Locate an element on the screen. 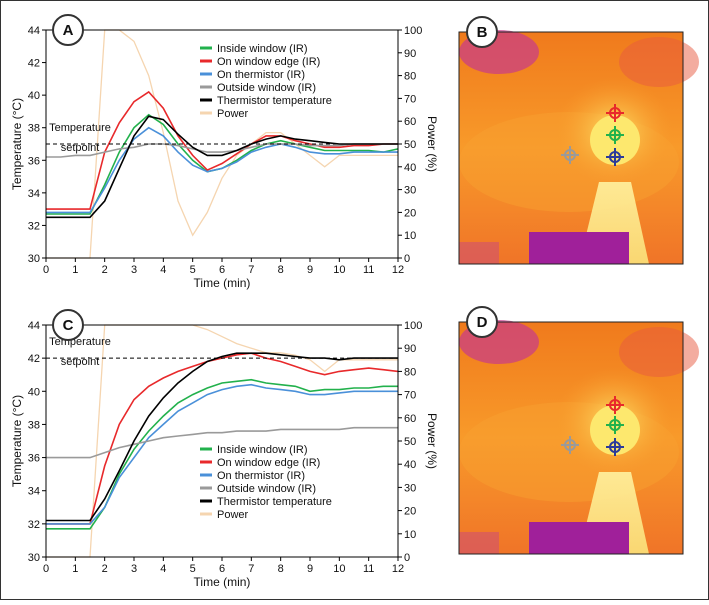 The width and height of the screenshot is (709, 605). panel-label: D is located at coordinates (482, 322).